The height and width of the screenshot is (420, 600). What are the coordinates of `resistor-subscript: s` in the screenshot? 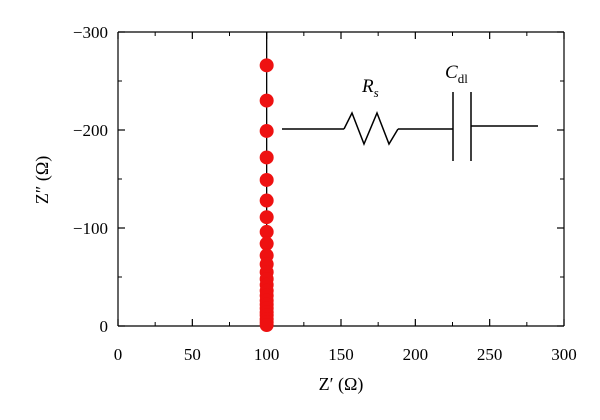 It's located at (376, 92).